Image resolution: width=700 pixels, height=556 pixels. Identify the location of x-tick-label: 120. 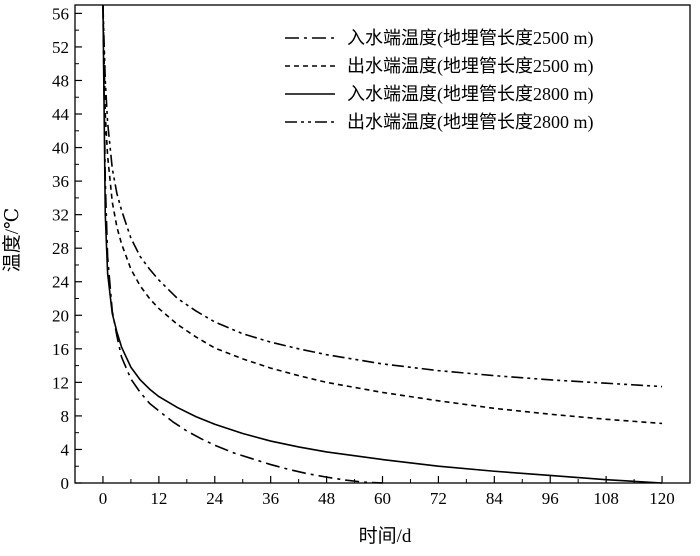
(662, 498).